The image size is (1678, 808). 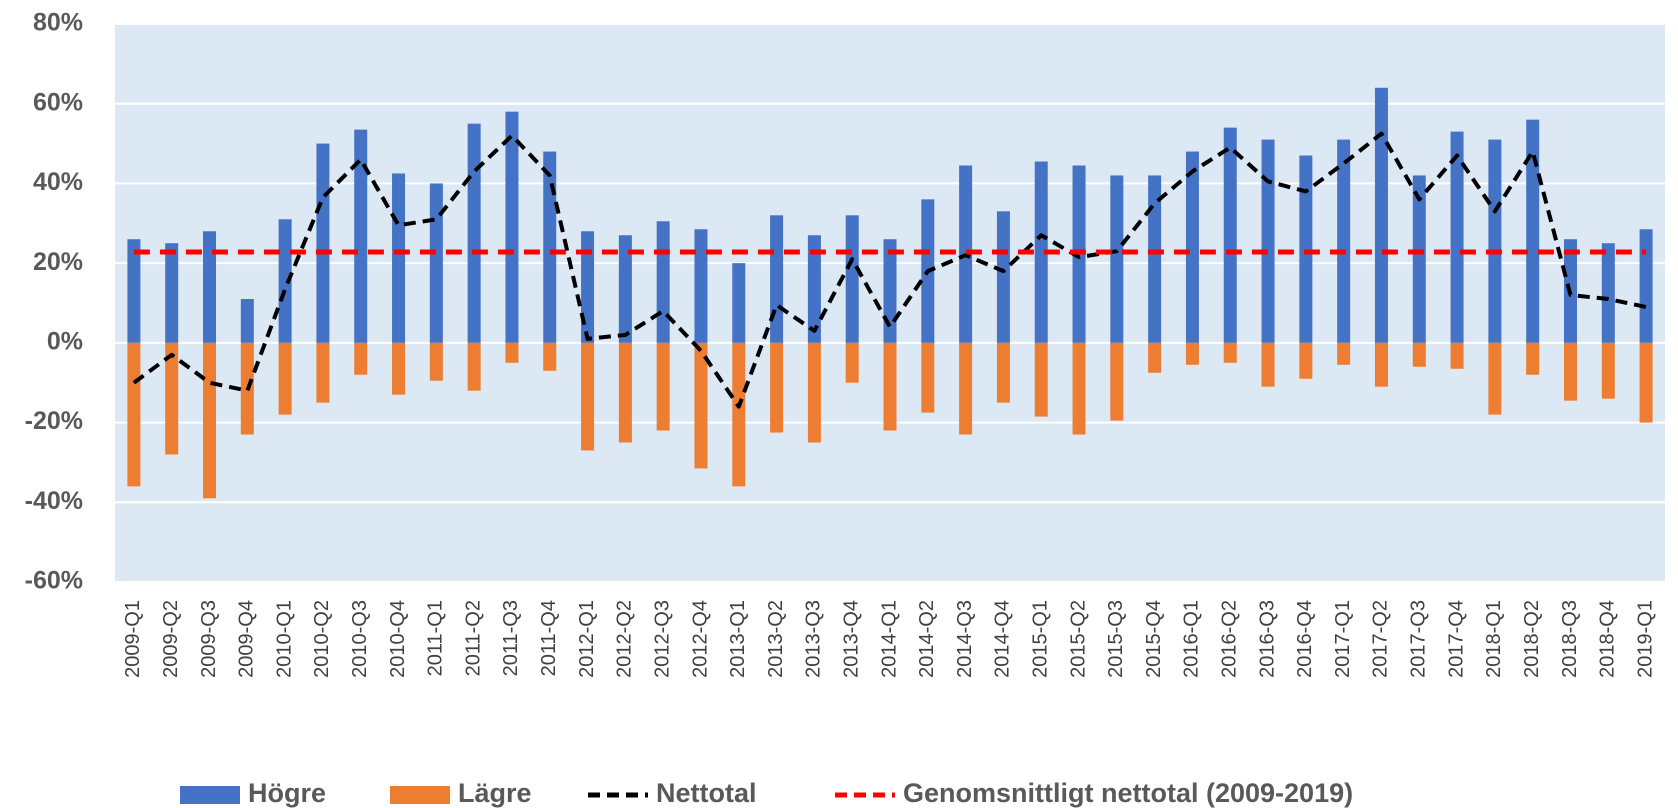 I want to click on x-tick-label: 2017-Q4, so click(x=1456, y=639).